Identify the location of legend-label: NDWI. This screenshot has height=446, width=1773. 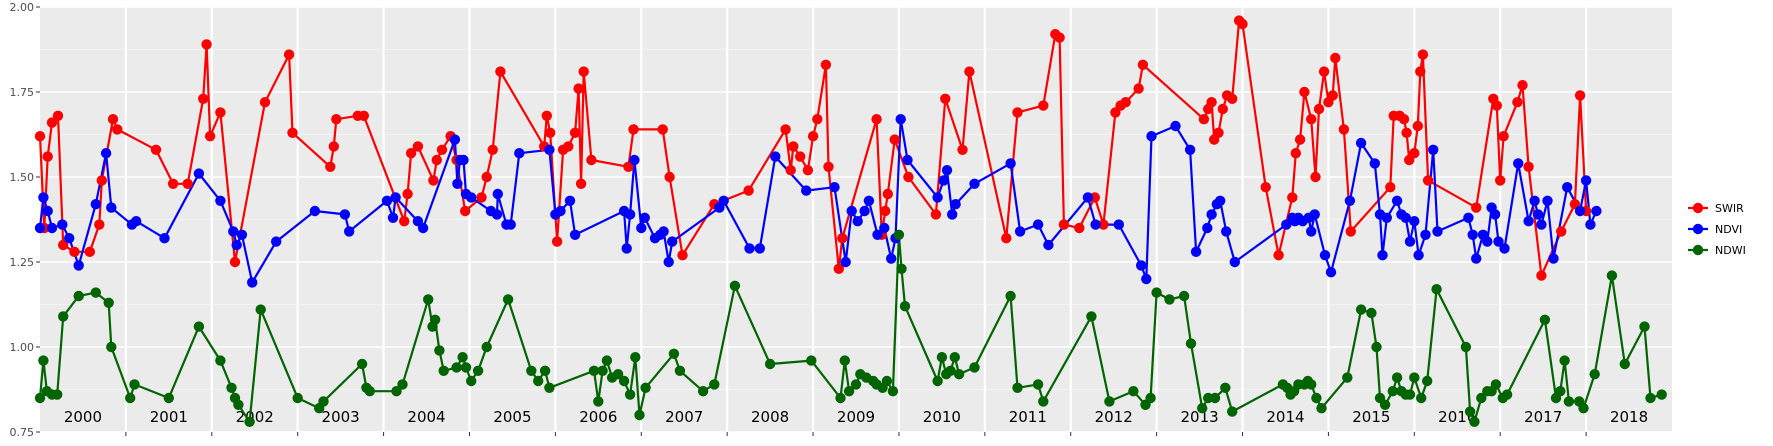
(1730, 250).